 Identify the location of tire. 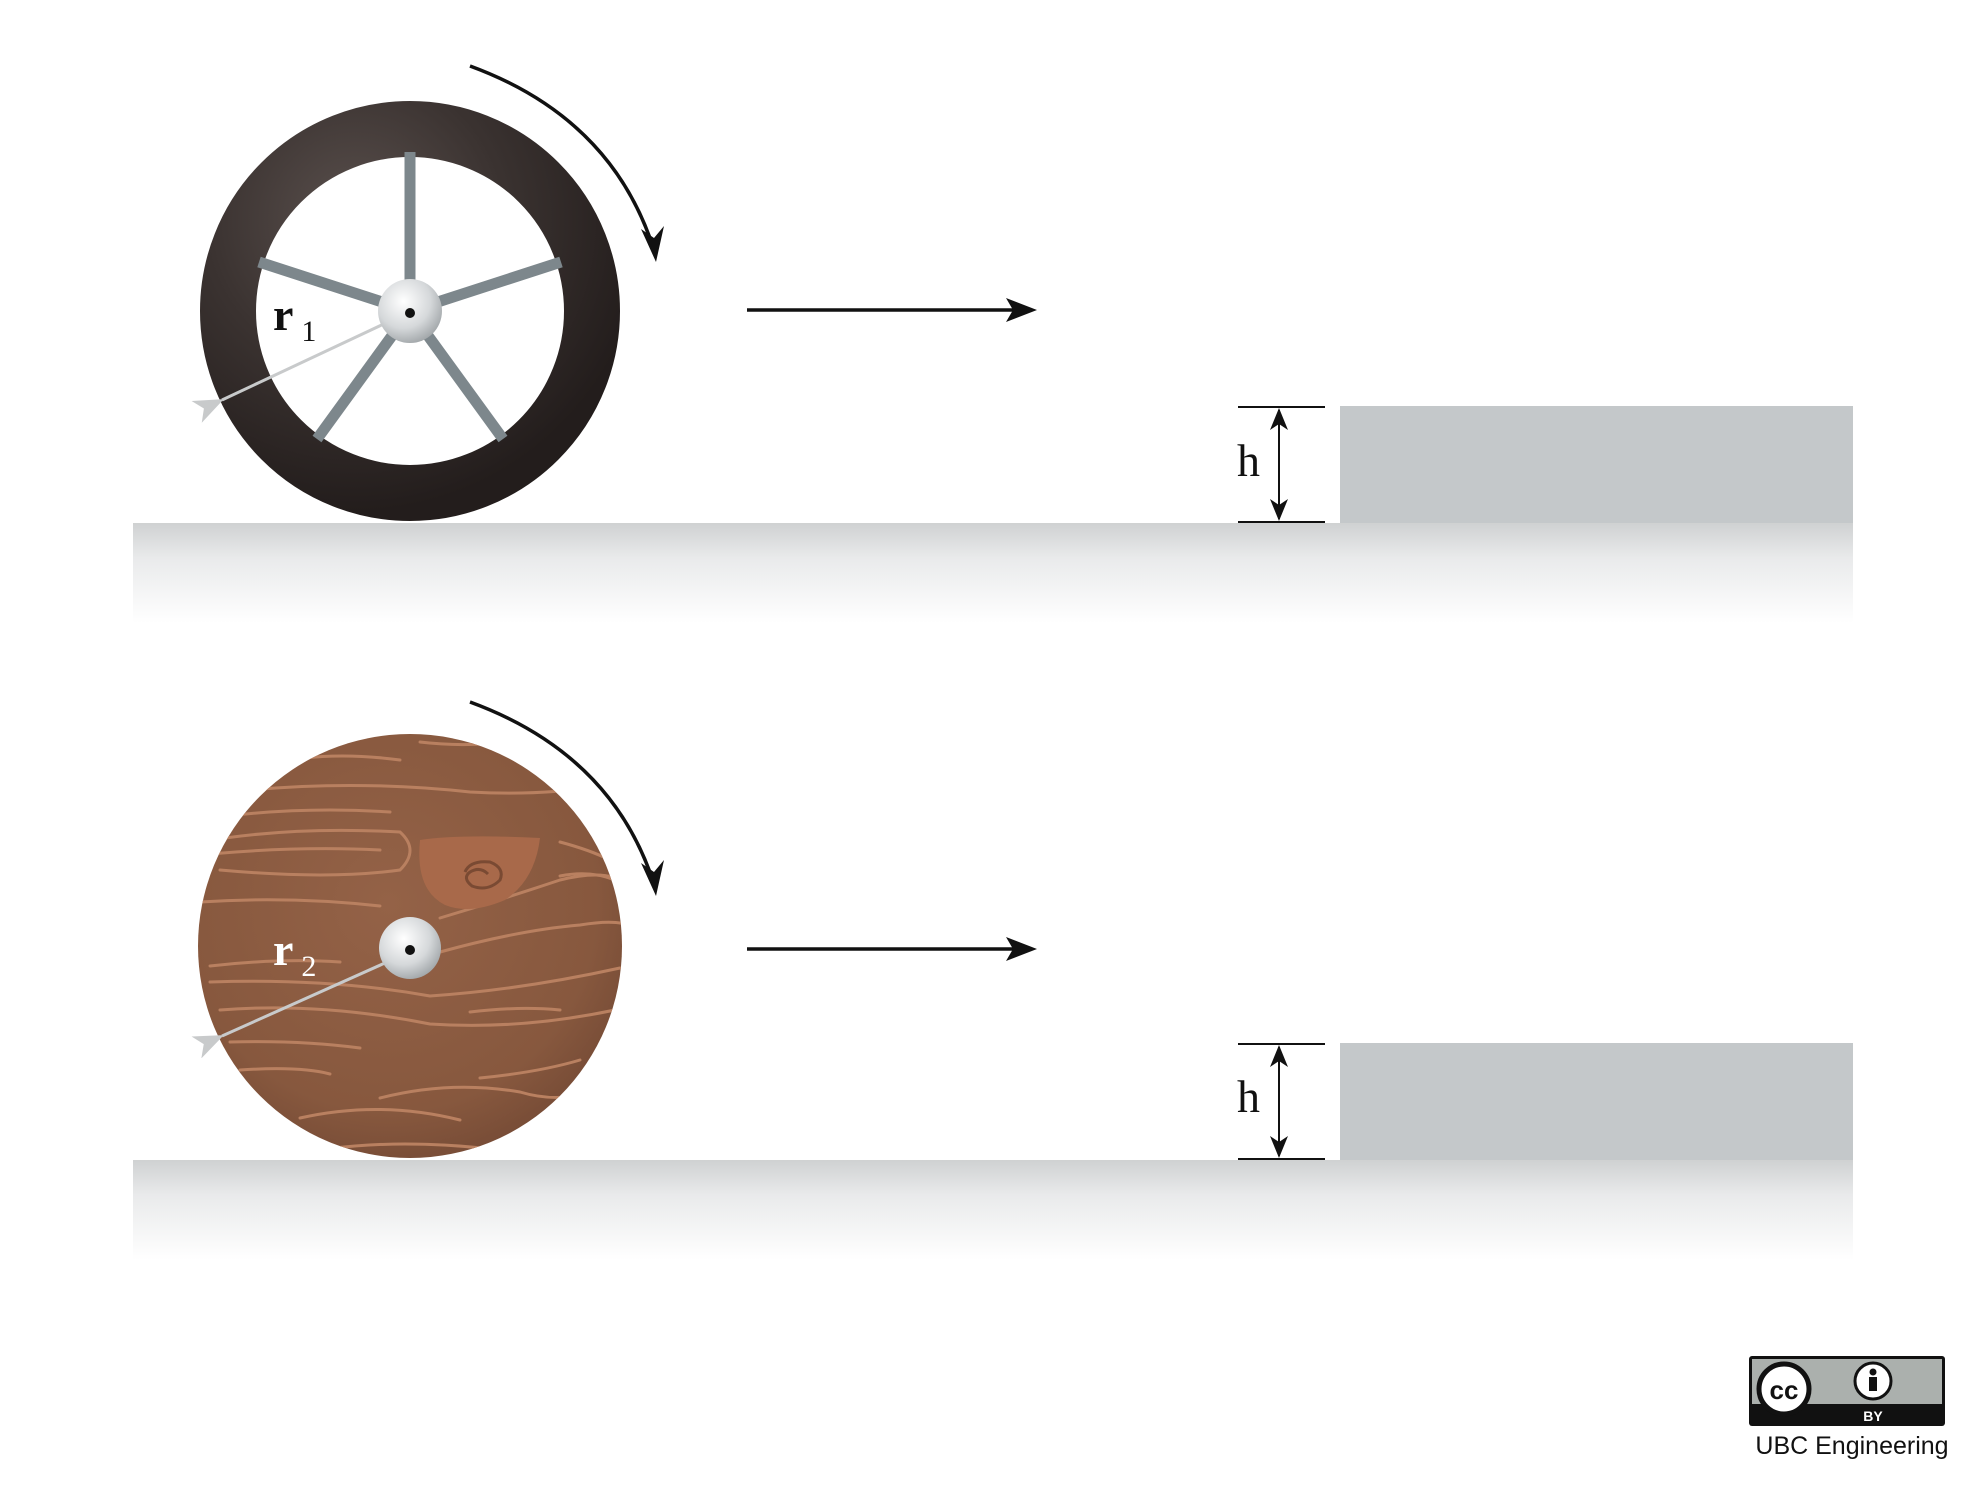
(410, 311).